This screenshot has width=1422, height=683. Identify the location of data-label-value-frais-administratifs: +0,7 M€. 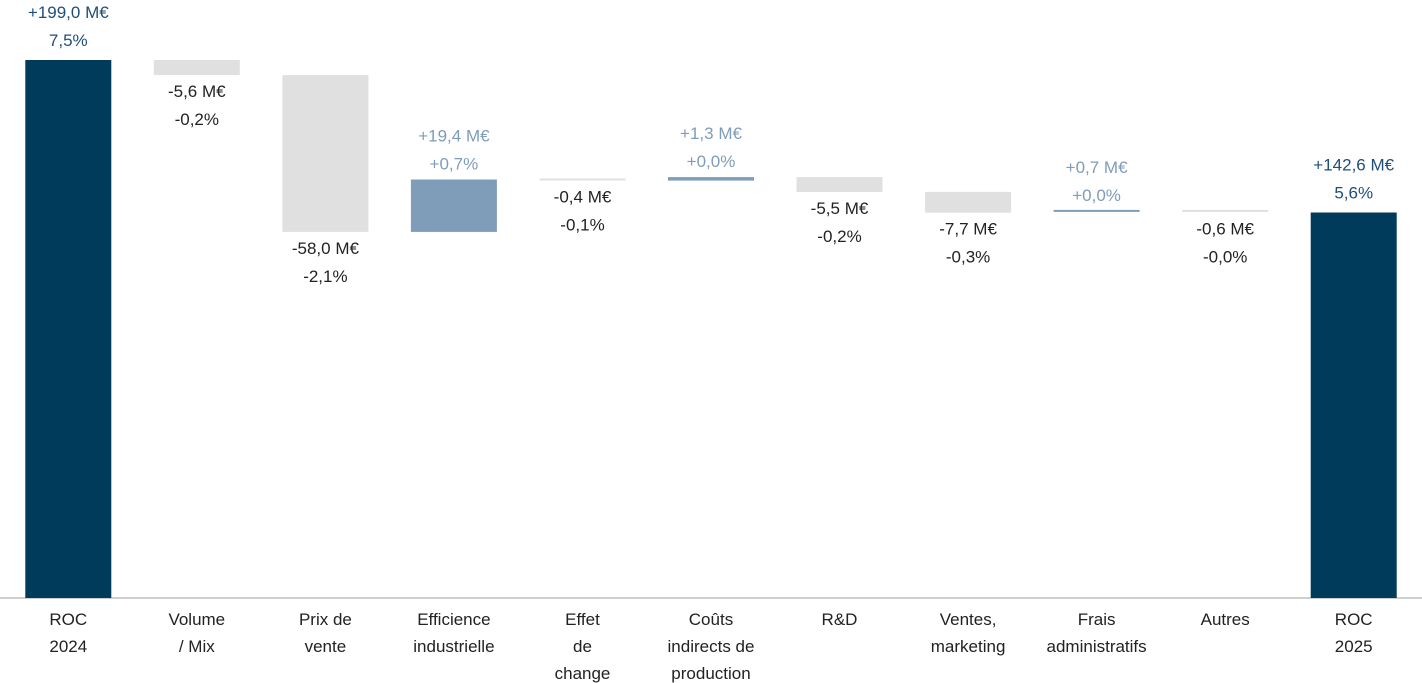
(1097, 167).